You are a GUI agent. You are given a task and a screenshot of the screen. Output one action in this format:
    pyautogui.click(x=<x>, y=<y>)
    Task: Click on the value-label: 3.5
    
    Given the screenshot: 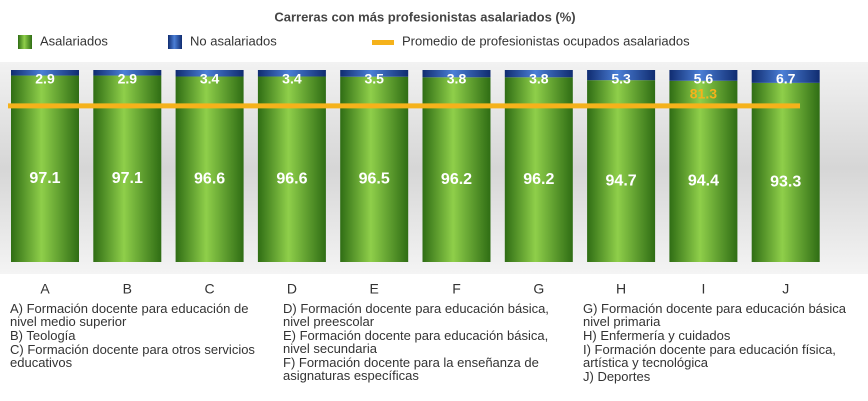 What is the action you would take?
    pyautogui.click(x=374, y=79)
    